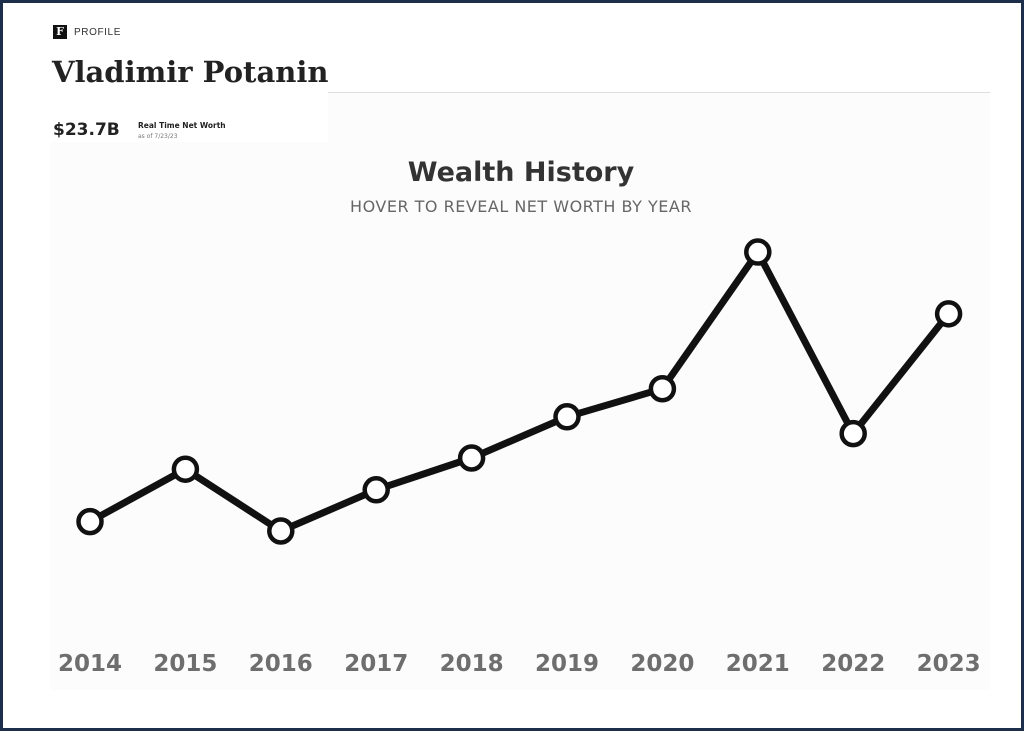  I want to click on x-tick-label-2016: 2016, so click(281, 664).